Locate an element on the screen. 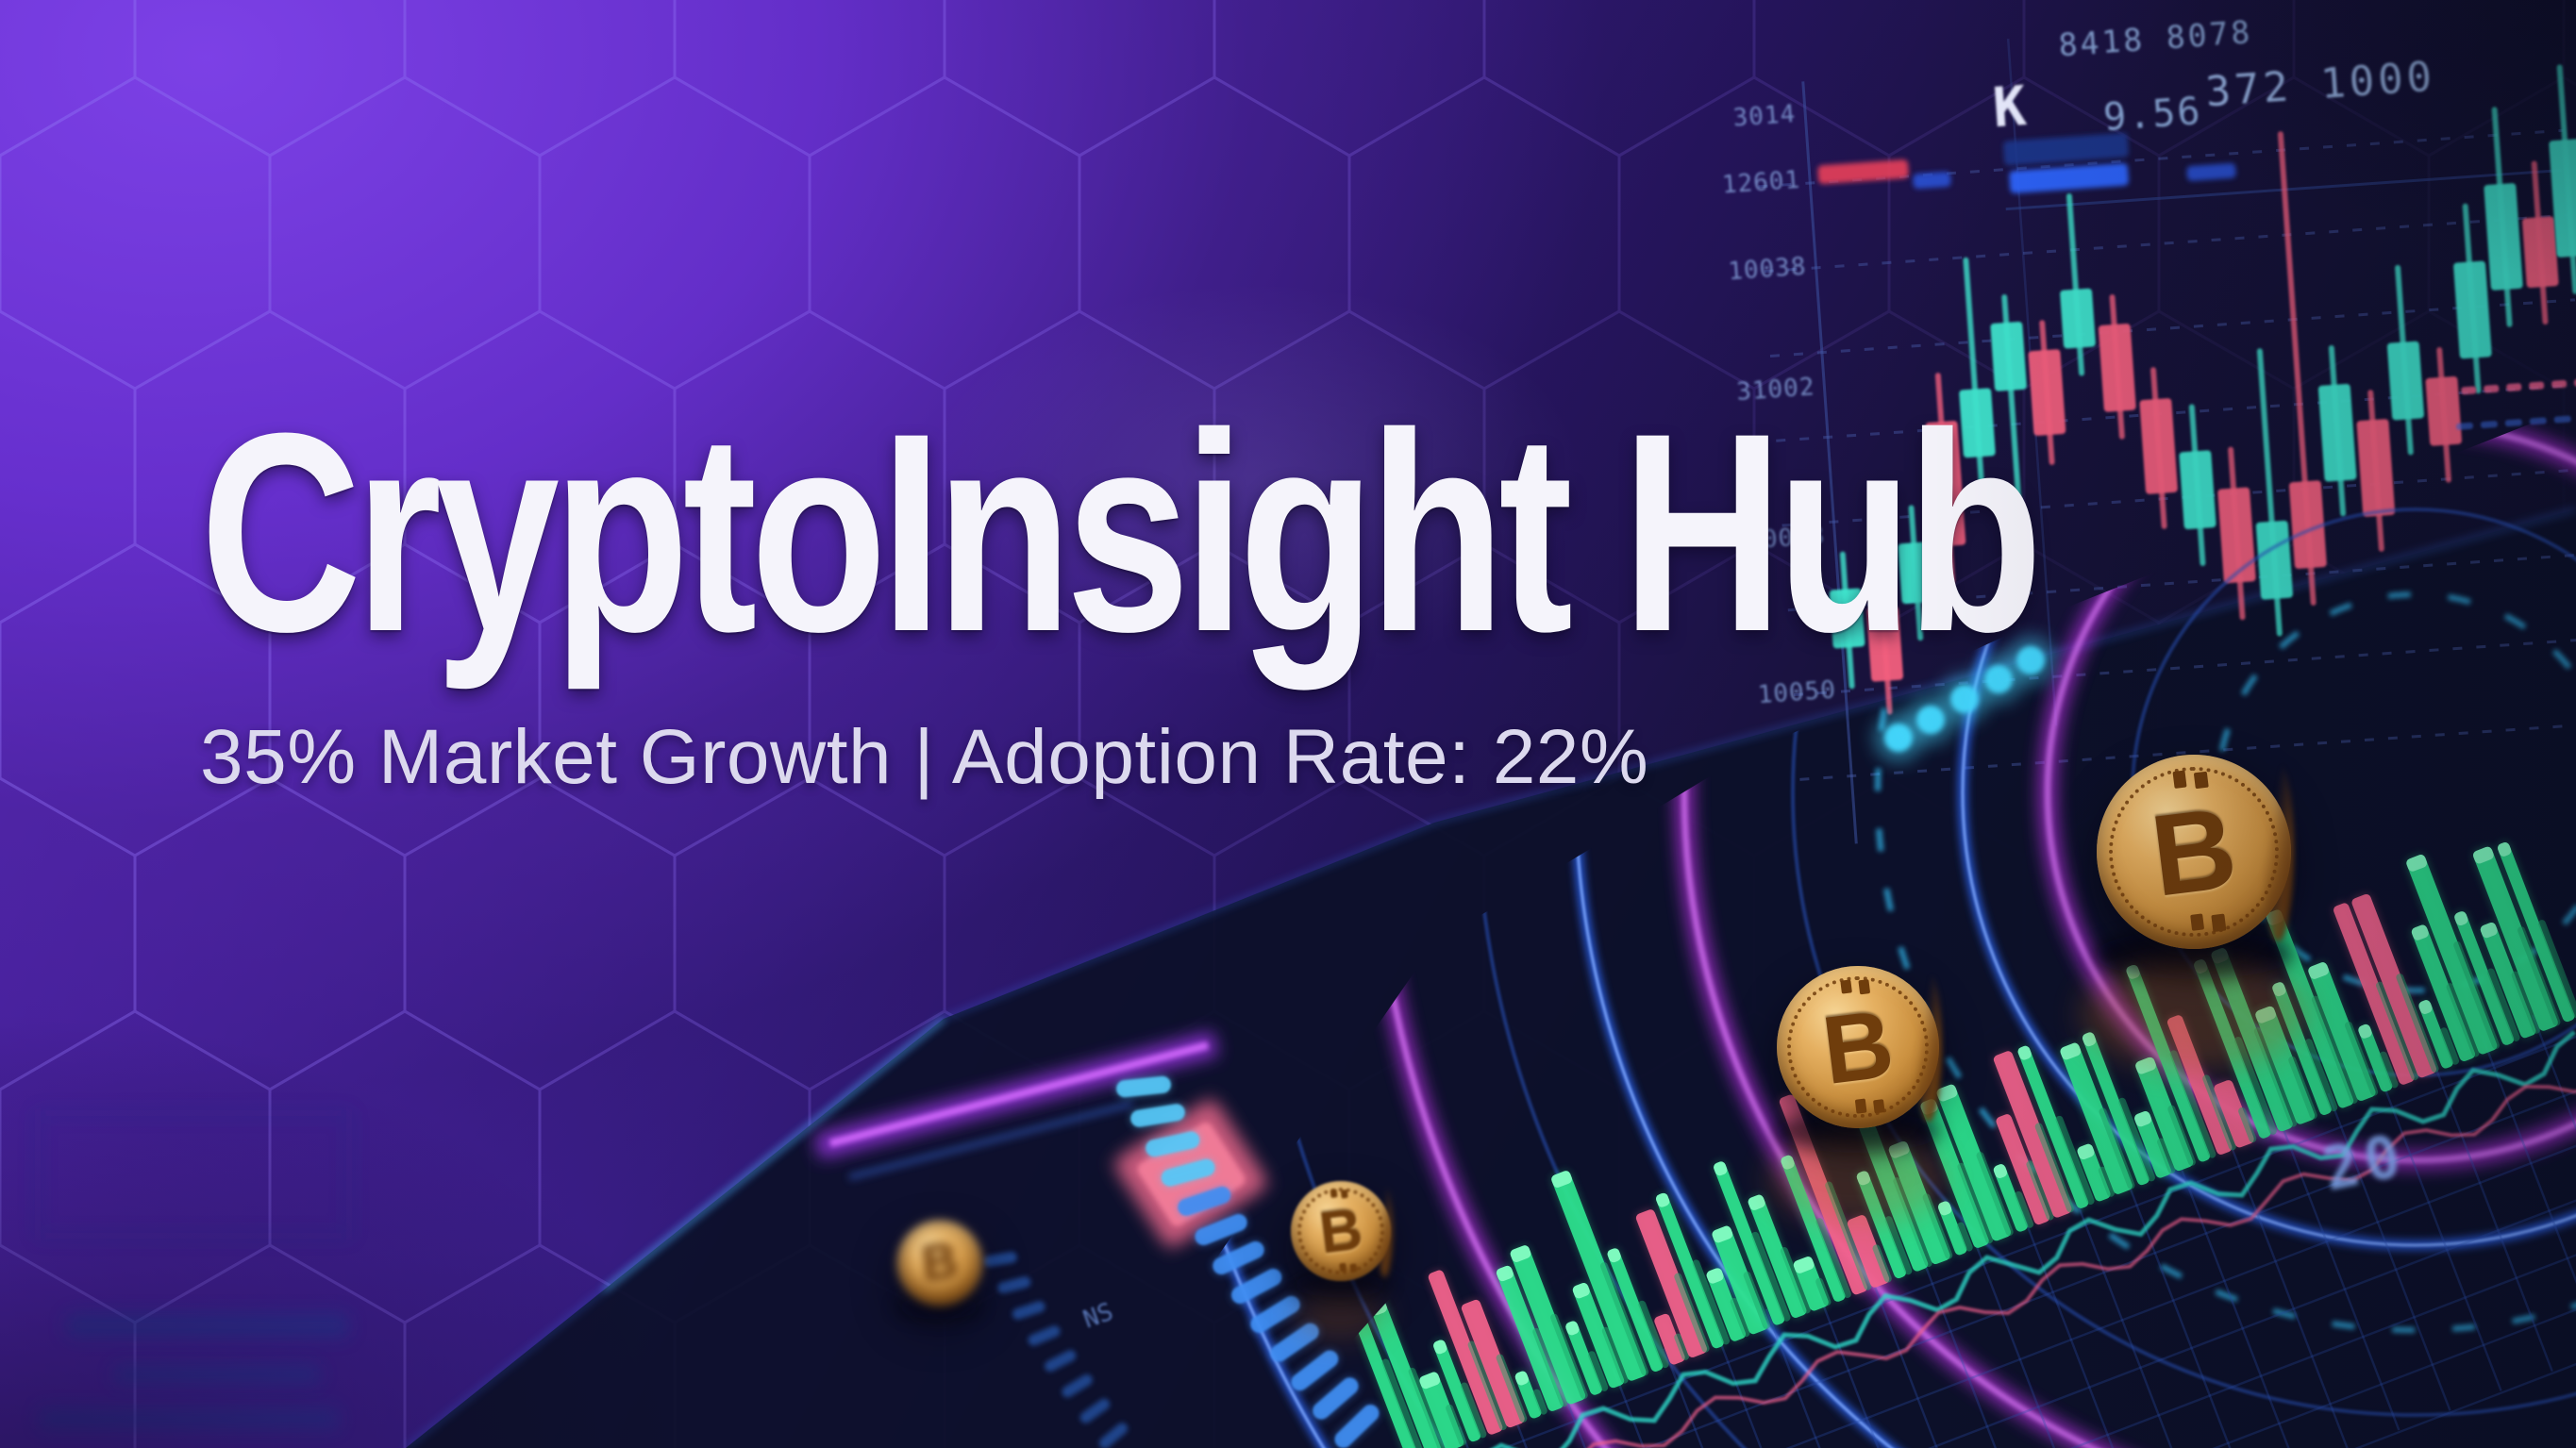  axis-label: 10038 is located at coordinates (1767, 270).